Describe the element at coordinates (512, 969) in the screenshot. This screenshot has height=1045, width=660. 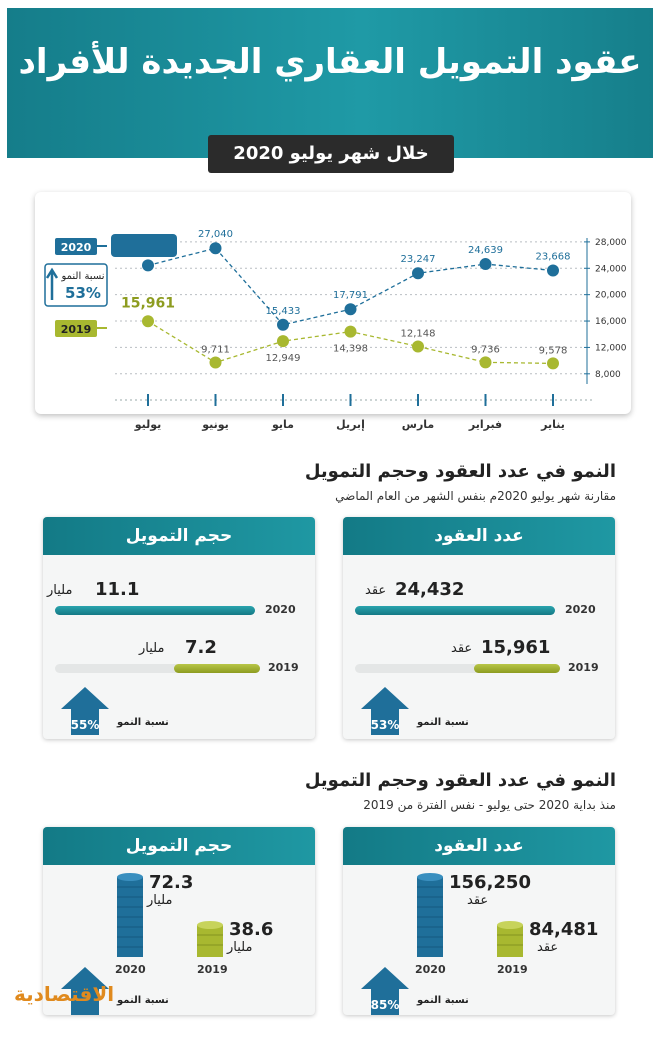
I see `s2-contracts-2019-year: 2019` at that location.